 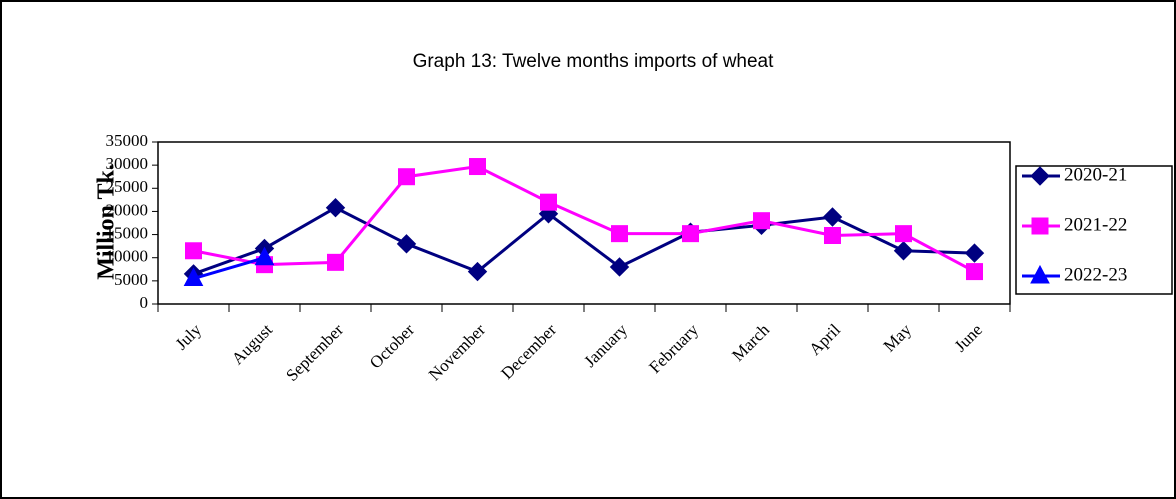 What do you see at coordinates (1095, 224) in the screenshot?
I see `legend-label: 2021-22` at bounding box center [1095, 224].